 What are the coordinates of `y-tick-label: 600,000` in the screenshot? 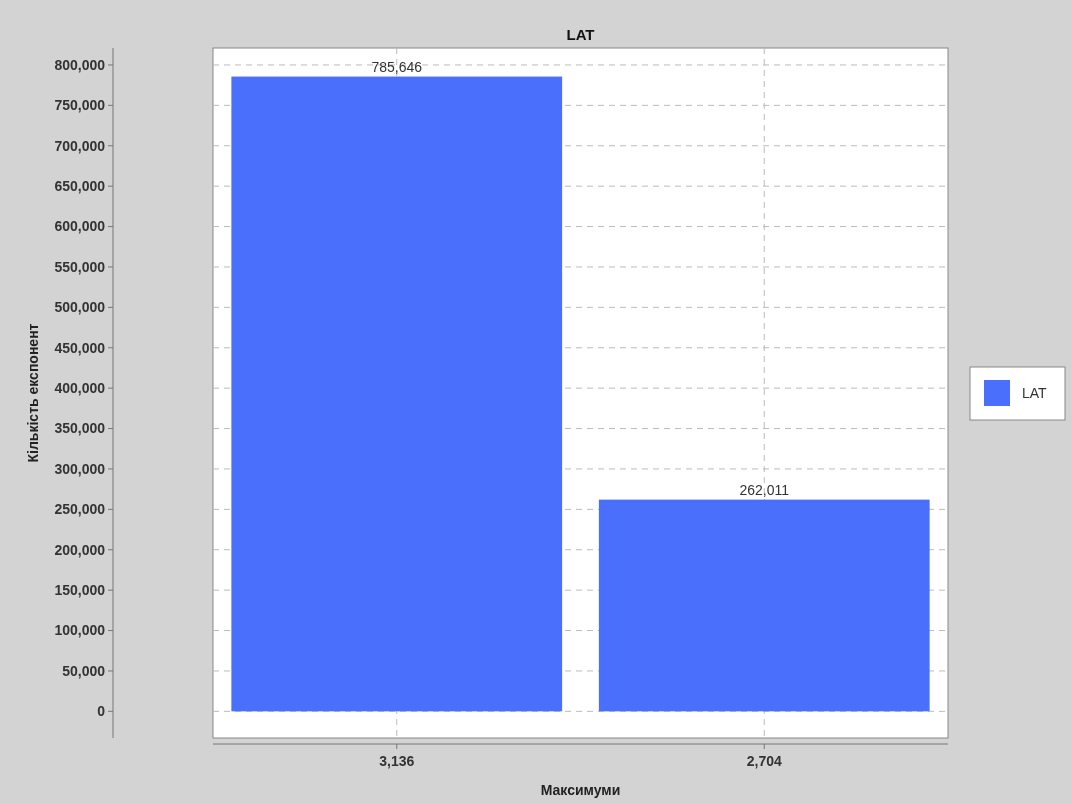 It's located at (80, 226).